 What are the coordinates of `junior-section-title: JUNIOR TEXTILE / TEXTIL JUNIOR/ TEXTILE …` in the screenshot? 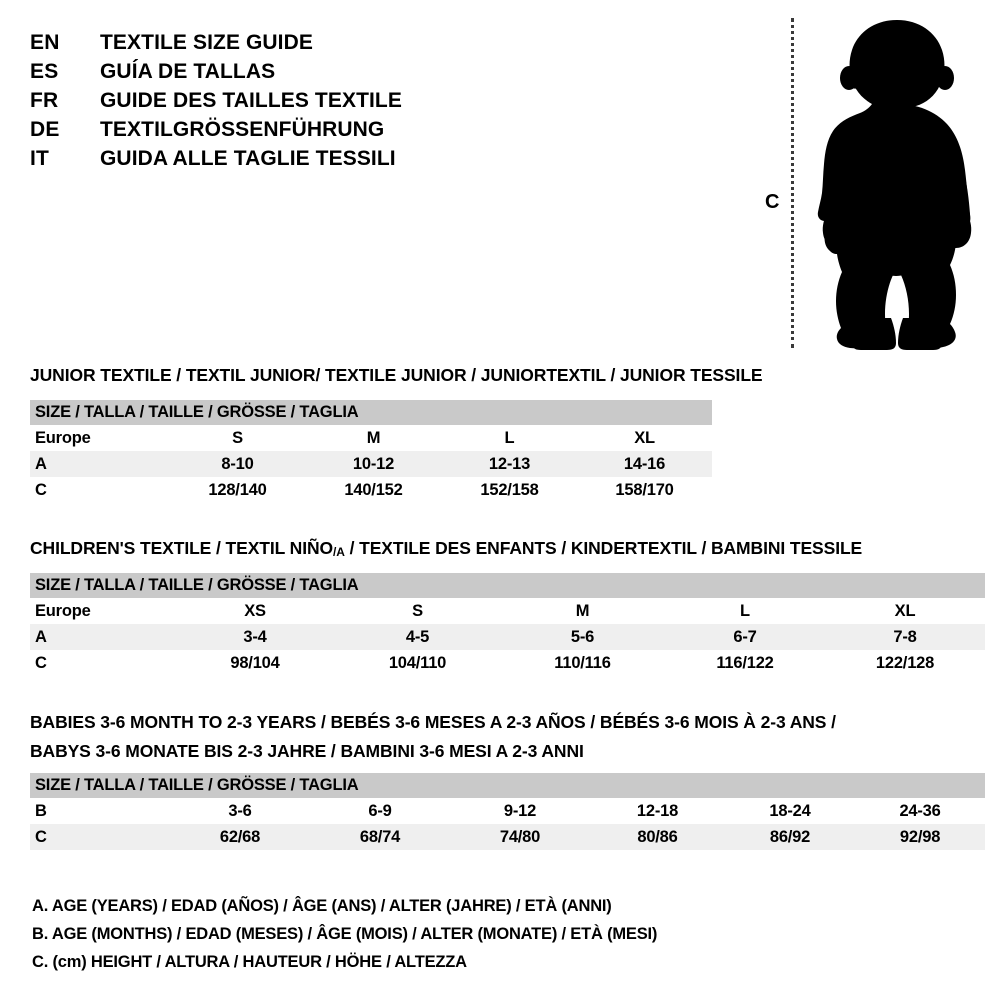 It's located at (396, 375).